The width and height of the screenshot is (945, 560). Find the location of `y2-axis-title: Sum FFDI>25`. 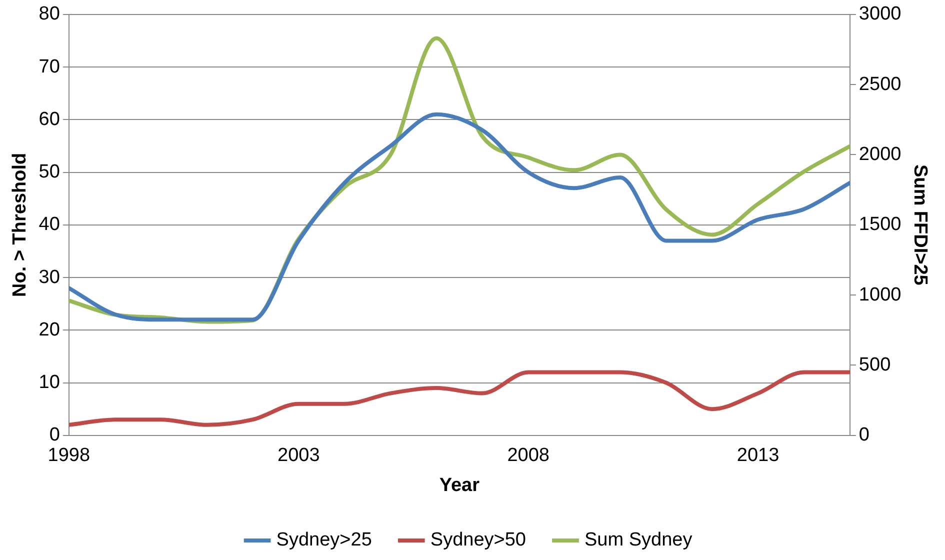

y2-axis-title: Sum FFDI>25 is located at coordinates (919, 225).